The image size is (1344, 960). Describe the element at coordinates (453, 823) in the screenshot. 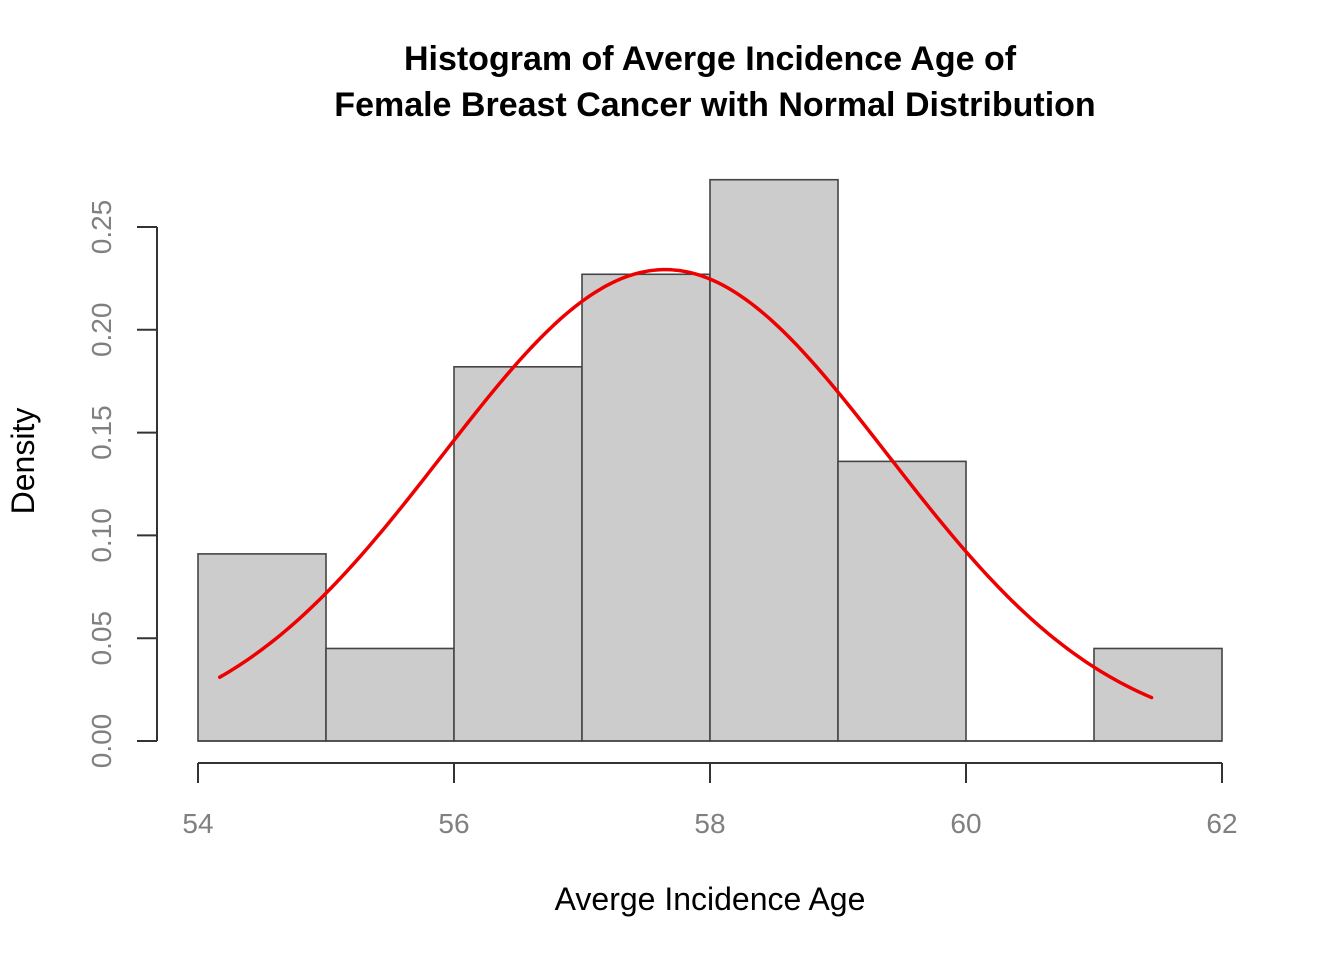

I see `x-tick-label-1: 56` at that location.